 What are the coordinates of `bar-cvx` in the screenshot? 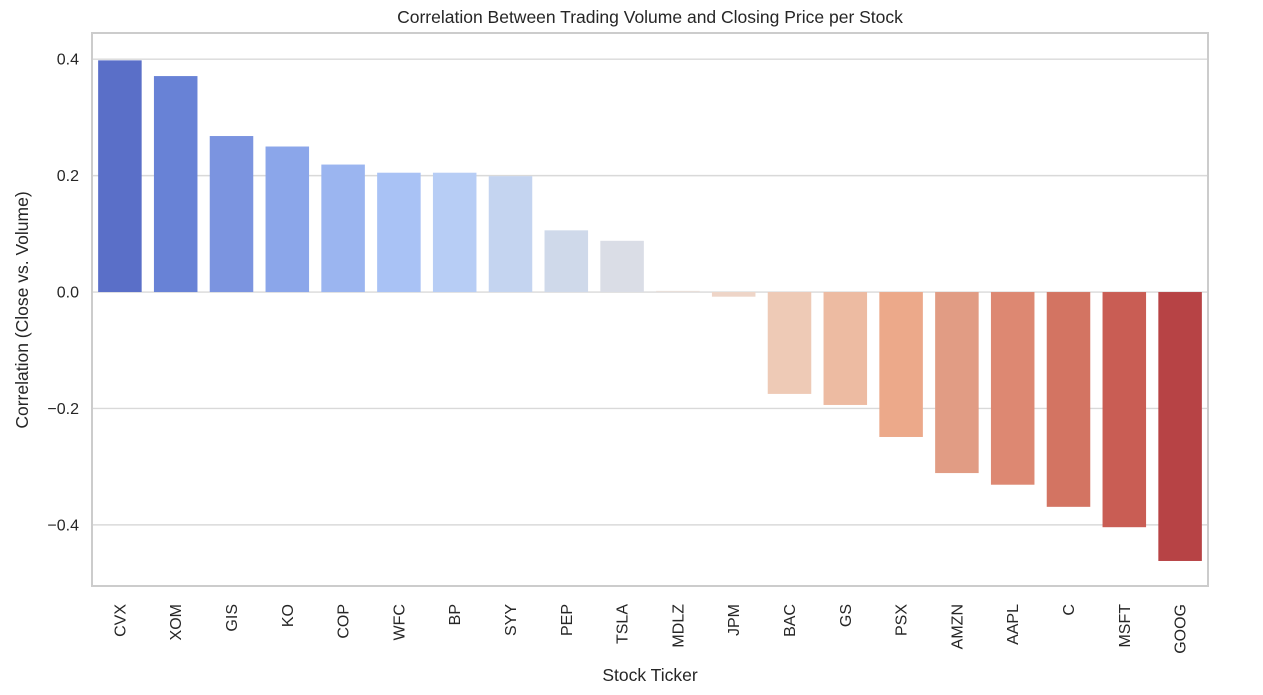 It's located at (120, 176).